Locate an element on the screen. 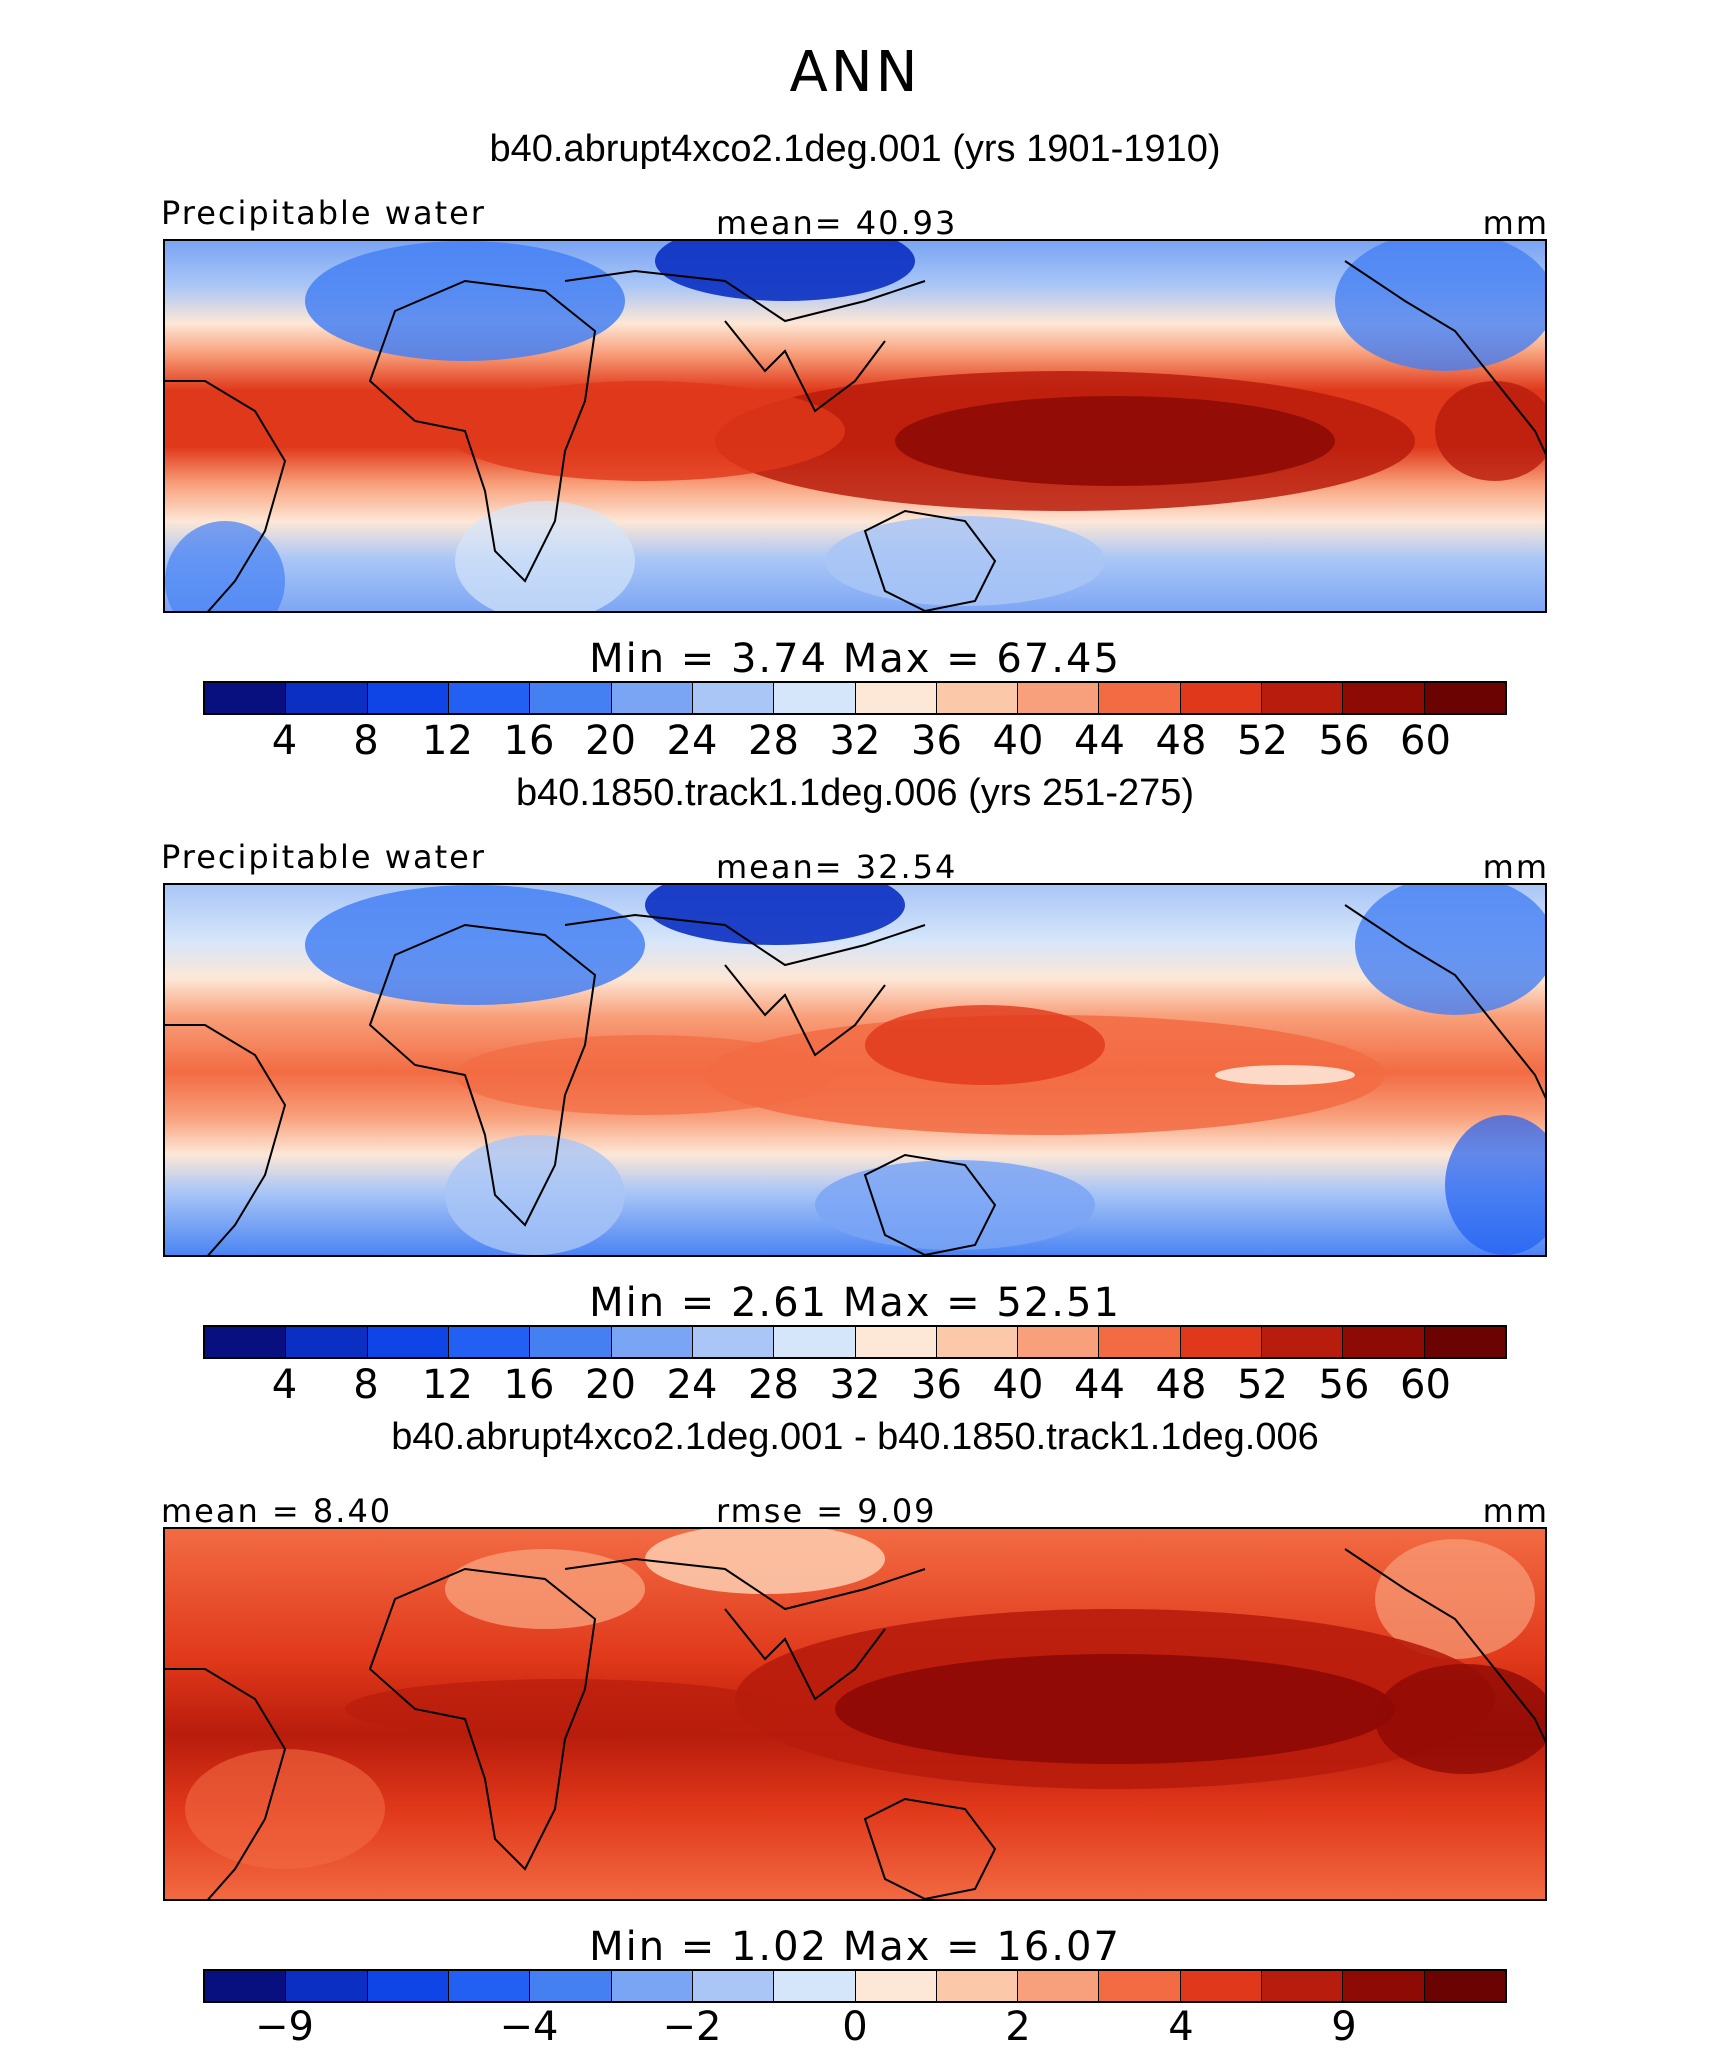 The height and width of the screenshot is (2050, 1710). colorbar-tick: 9 is located at coordinates (1344, 2027).